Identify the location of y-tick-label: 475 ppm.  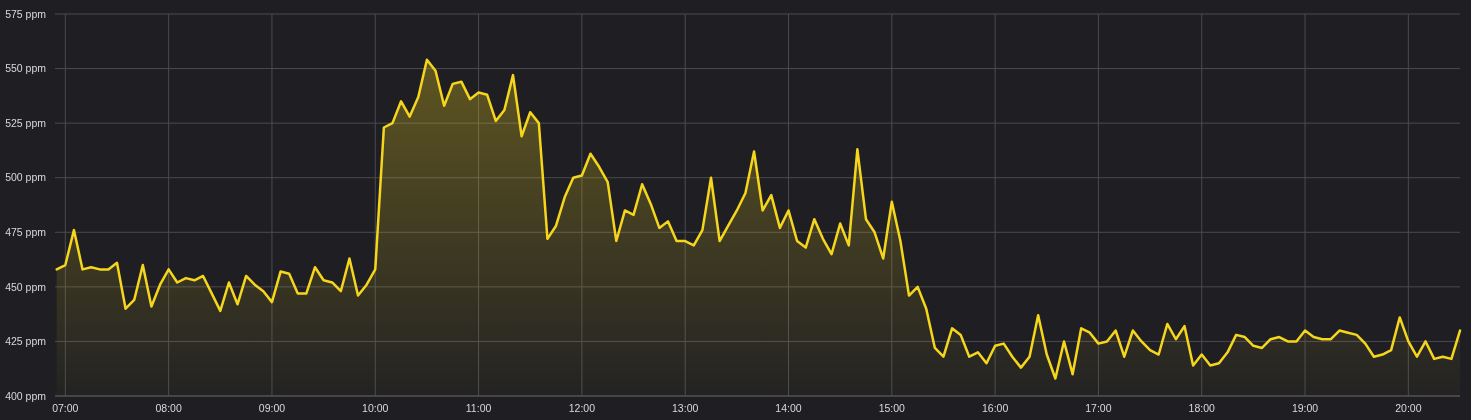
(26, 231).